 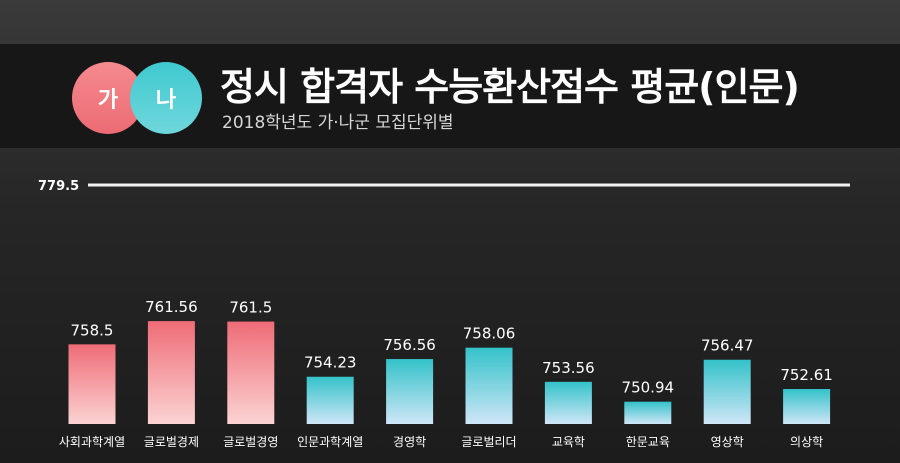 What do you see at coordinates (727, 346) in the screenshot?
I see `data-label: 756.47` at bounding box center [727, 346].